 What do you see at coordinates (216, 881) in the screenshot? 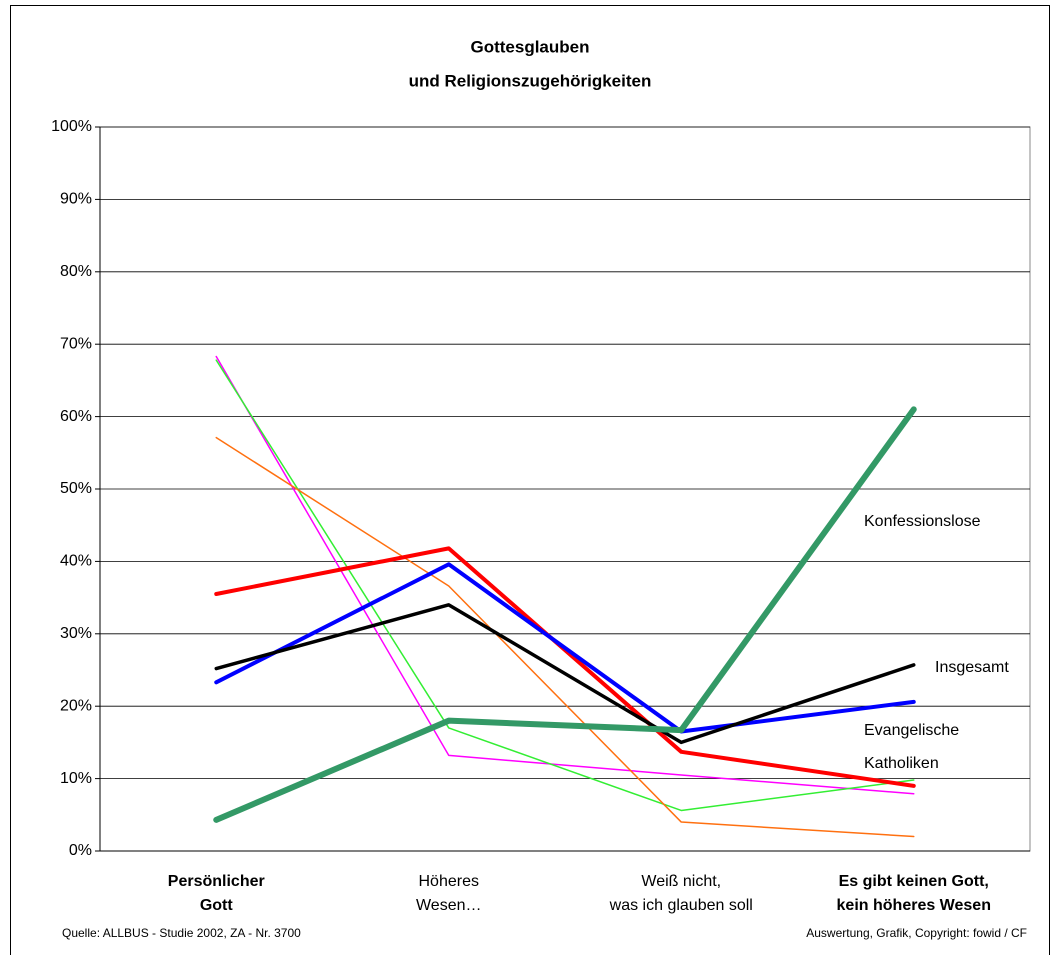
I see `x-tick-label: Persönlicher` at bounding box center [216, 881].